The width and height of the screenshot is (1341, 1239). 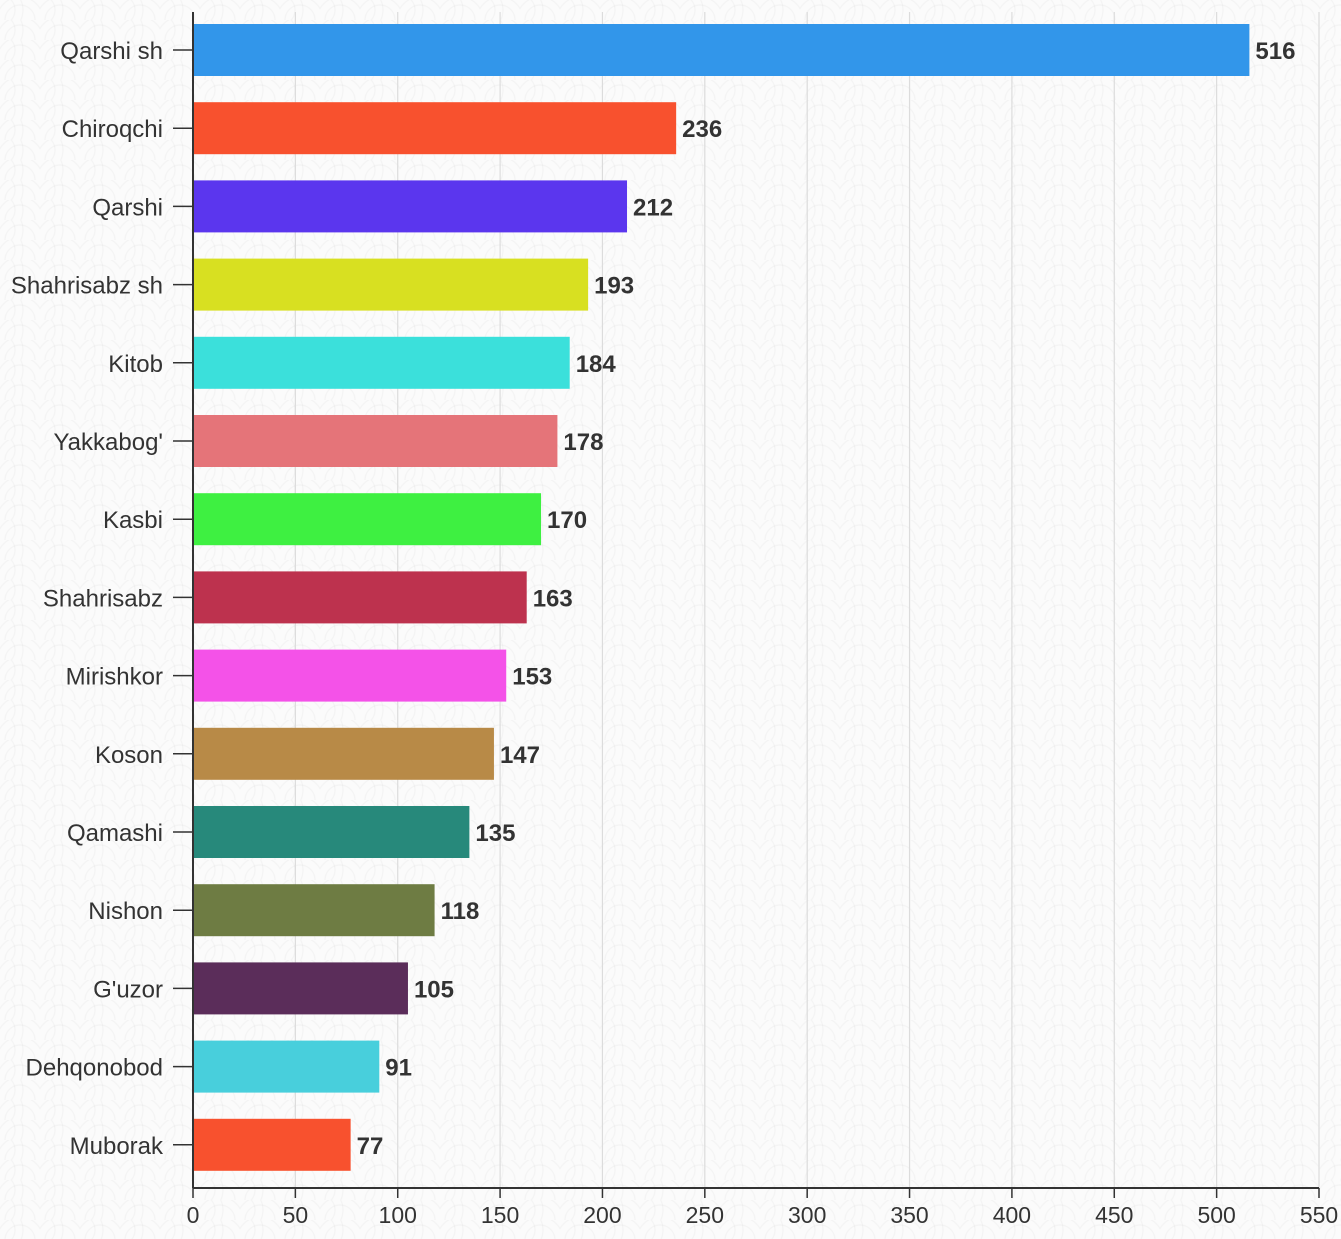 I want to click on data-label: 77, so click(x=370, y=1146).